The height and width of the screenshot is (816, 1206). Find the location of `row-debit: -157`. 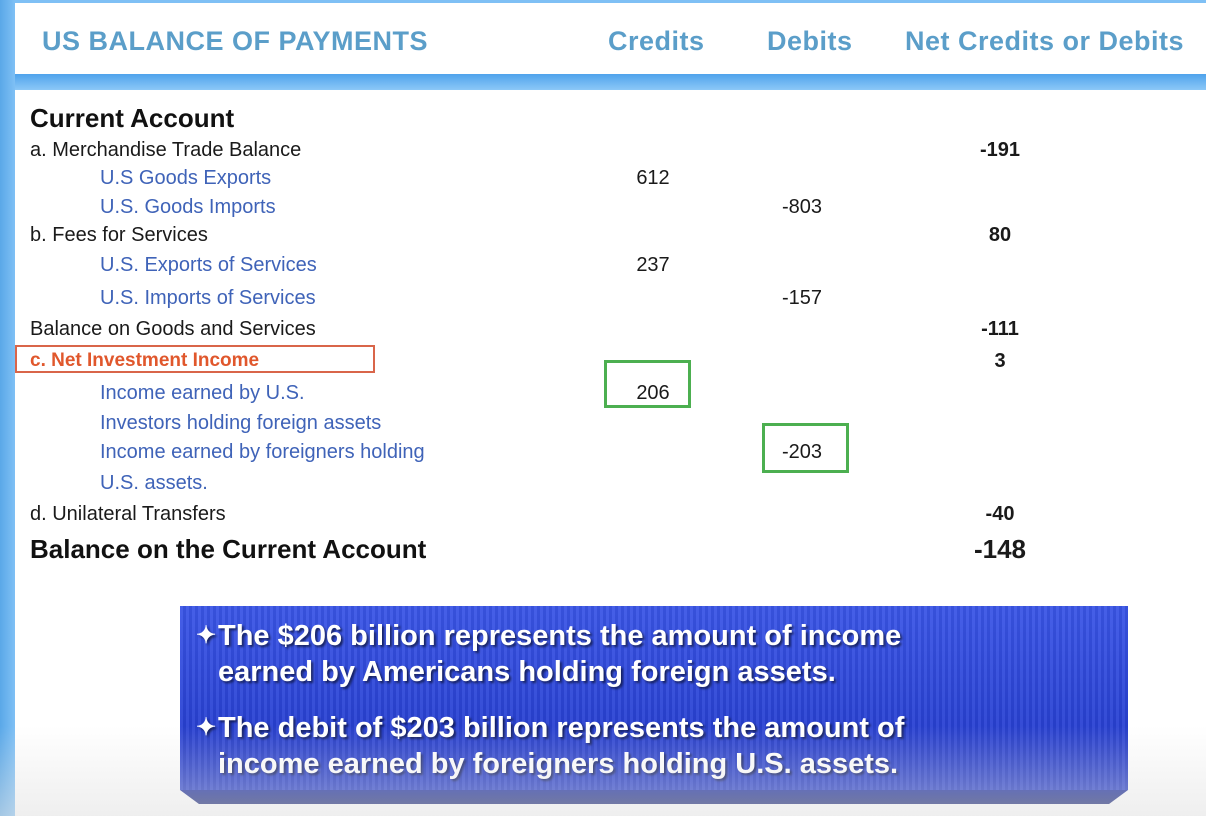

row-debit: -157 is located at coordinates (802, 298).